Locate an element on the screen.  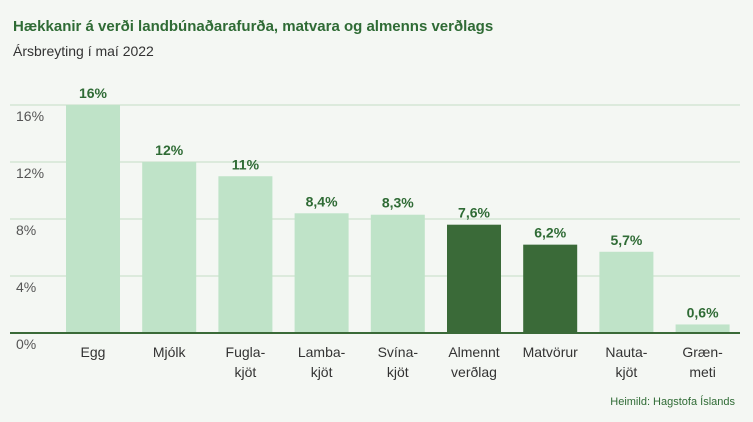
data-label: 12% is located at coordinates (169, 150).